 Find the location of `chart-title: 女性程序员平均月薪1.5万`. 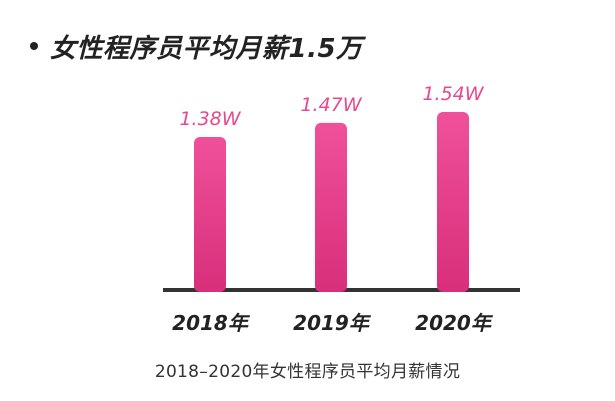

chart-title: 女性程序员平均月薪1.5万 is located at coordinates (196, 46).